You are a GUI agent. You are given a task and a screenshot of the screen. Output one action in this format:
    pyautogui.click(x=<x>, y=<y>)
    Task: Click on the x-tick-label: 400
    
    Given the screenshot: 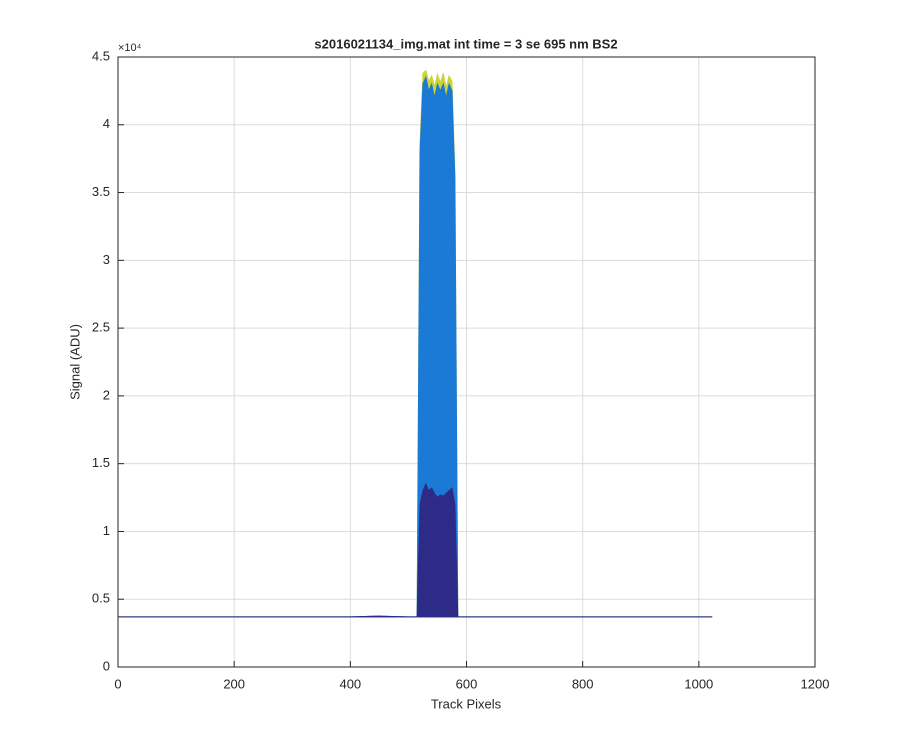 What is the action you would take?
    pyautogui.click(x=350, y=683)
    